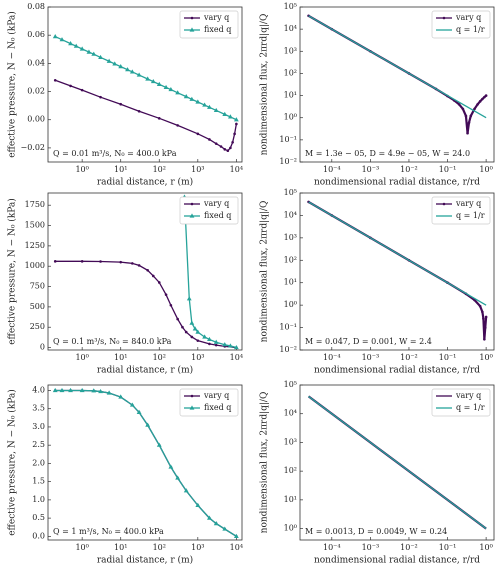 The image size is (500, 565). I want to click on y-tick-label: 0.06, so click(36, 34).